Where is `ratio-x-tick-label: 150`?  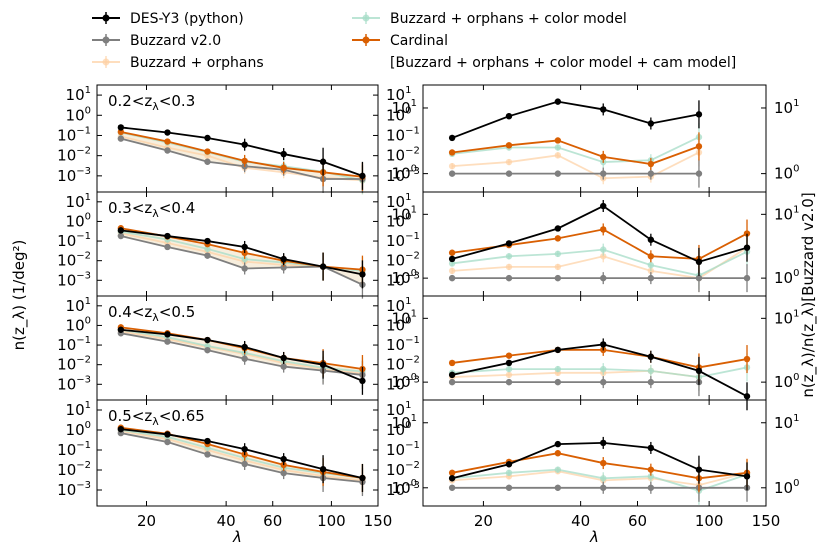
ratio-x-tick-label: 150 is located at coordinates (766, 521).